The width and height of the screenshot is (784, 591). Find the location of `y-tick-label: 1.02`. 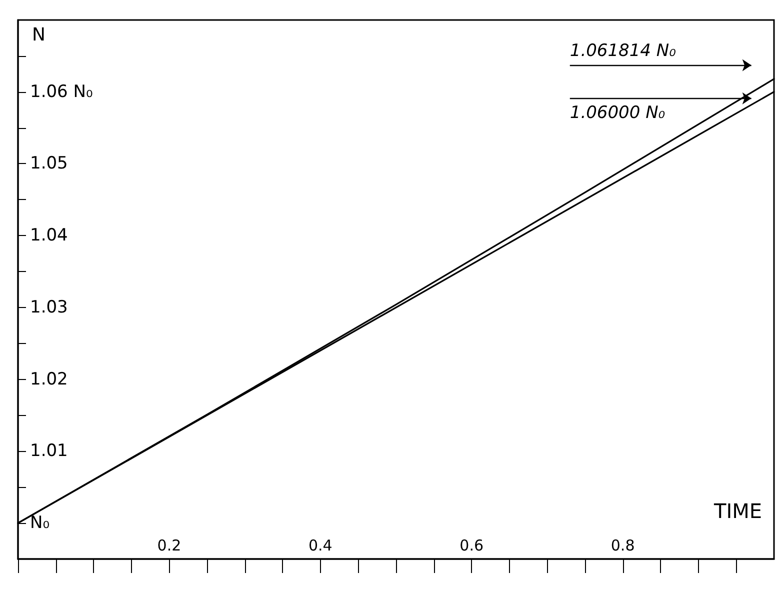

y-tick-label: 1.02 is located at coordinates (49, 379).